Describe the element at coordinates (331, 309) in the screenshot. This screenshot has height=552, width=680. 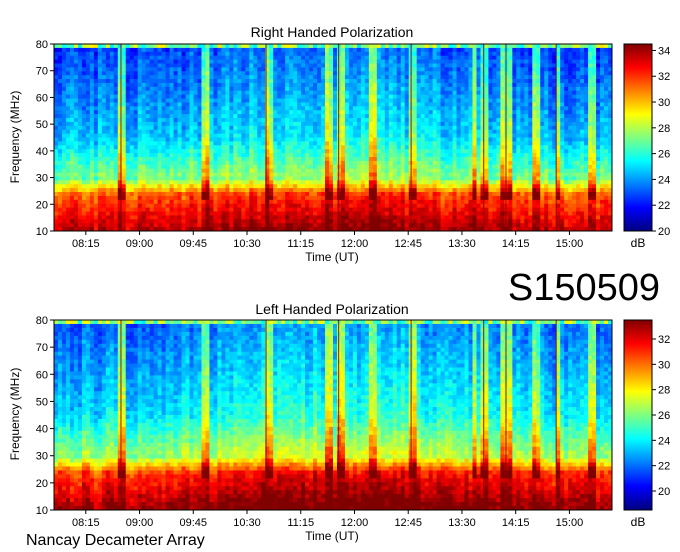
I see `panel-title: Left Handed Polarization` at that location.